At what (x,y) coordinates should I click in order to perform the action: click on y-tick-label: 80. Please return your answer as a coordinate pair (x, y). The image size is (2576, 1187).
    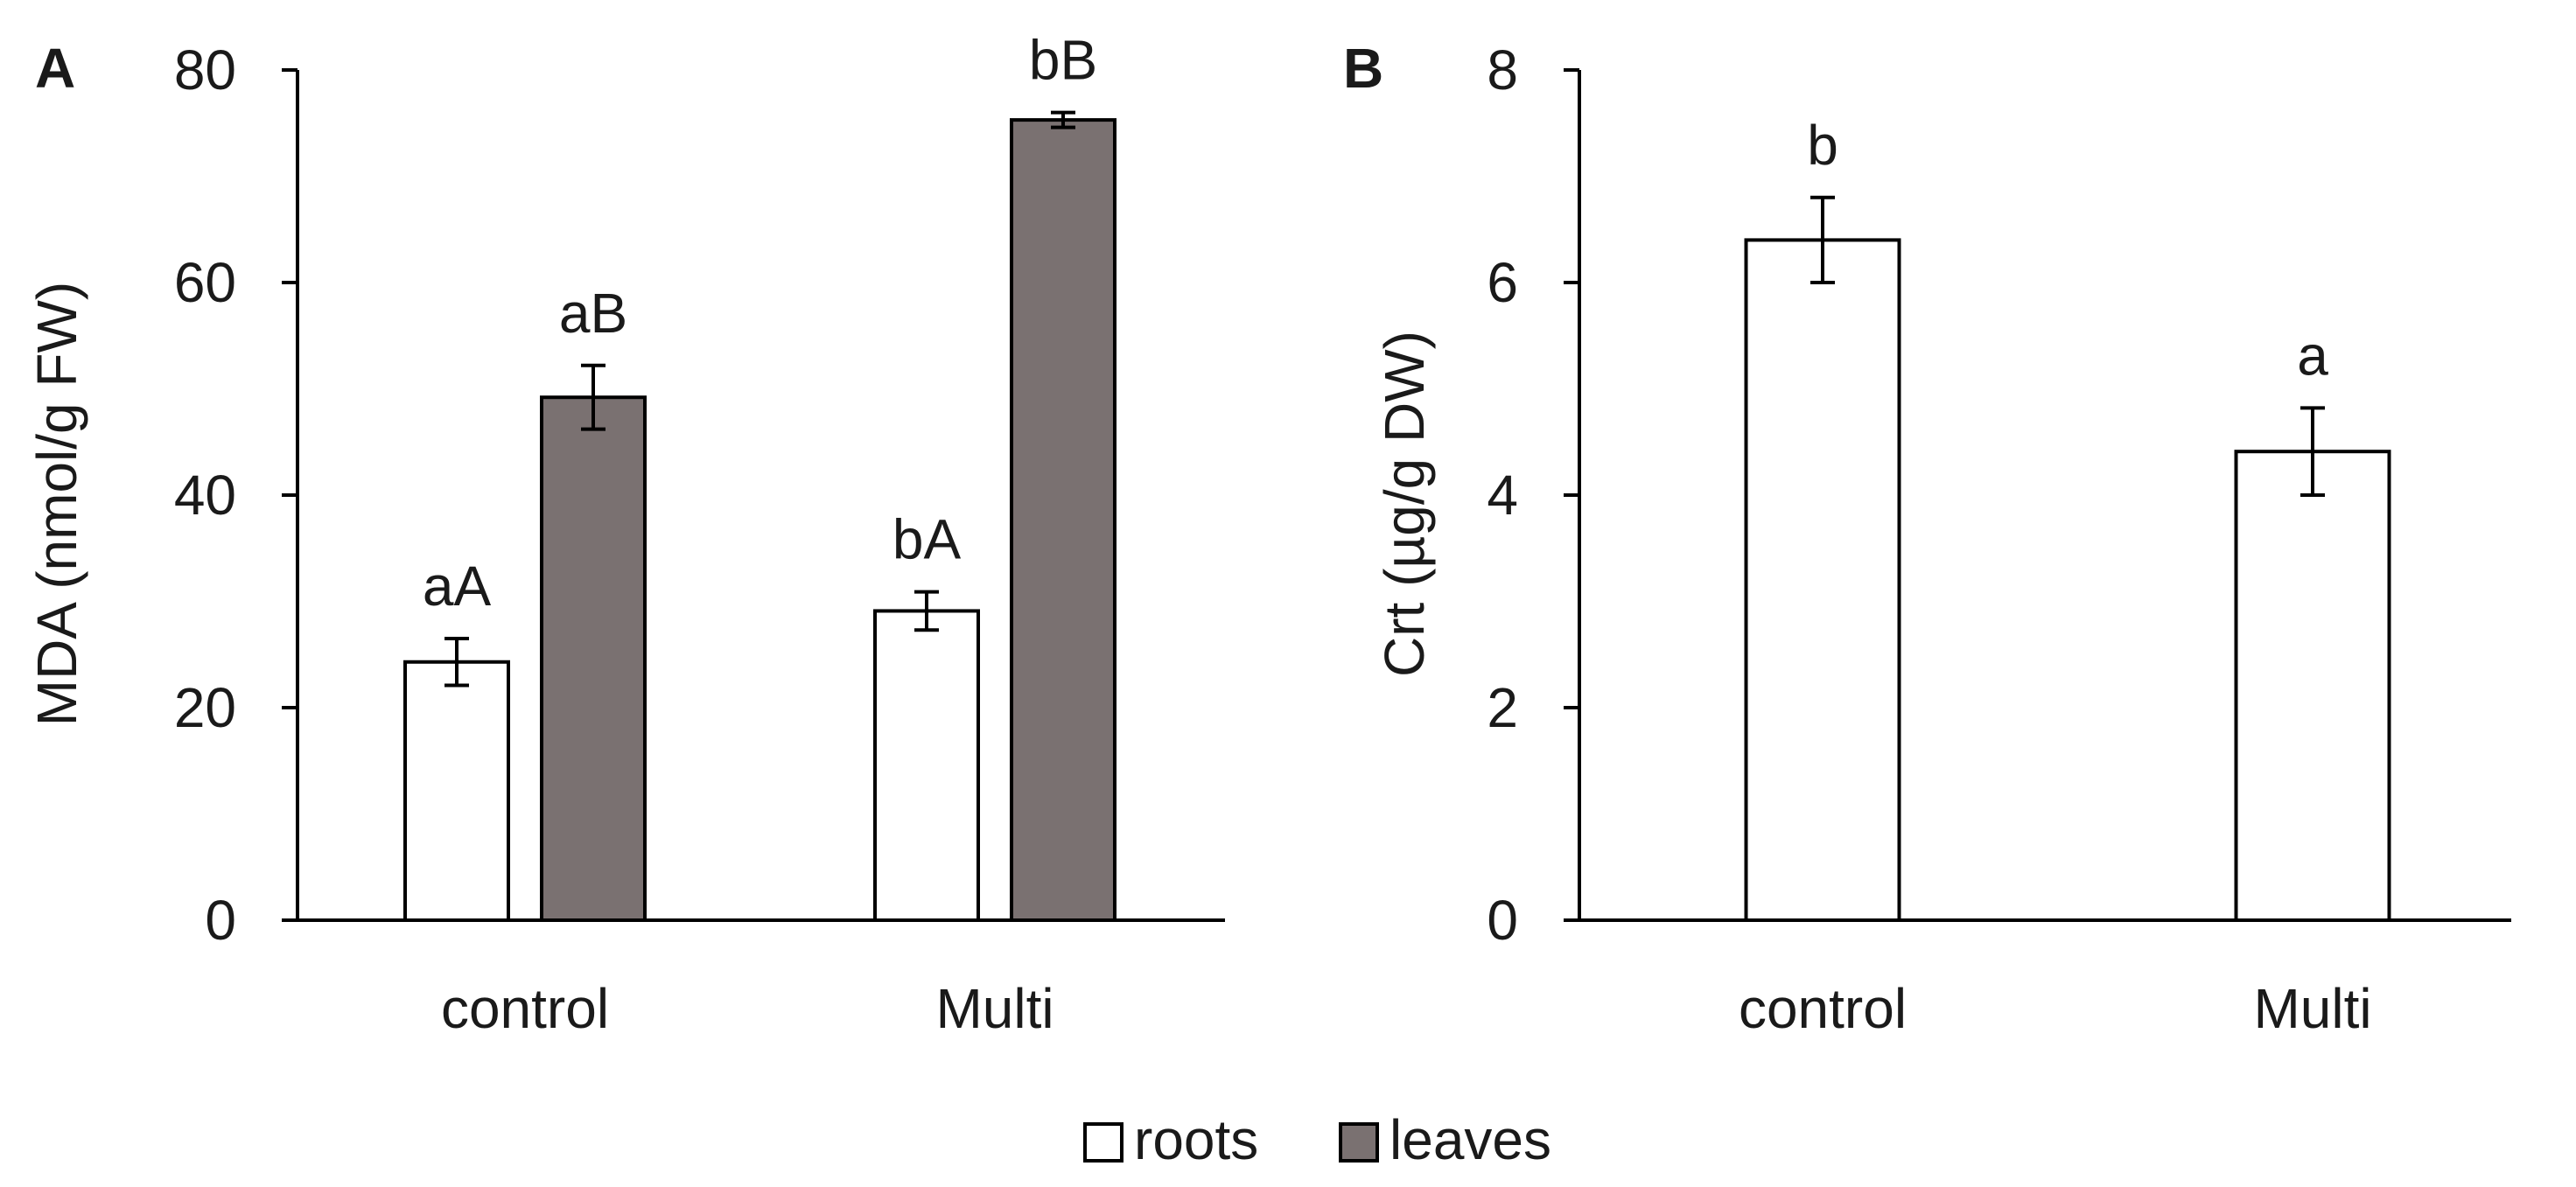
    Looking at the image, I should click on (205, 69).